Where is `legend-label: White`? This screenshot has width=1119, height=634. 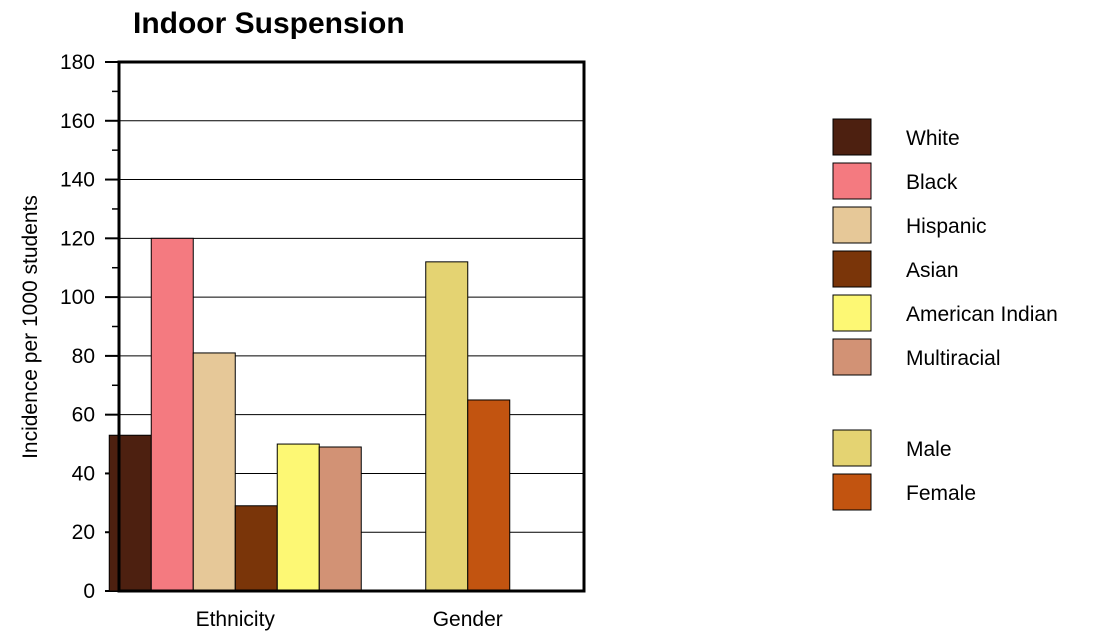
legend-label: White is located at coordinates (933, 138).